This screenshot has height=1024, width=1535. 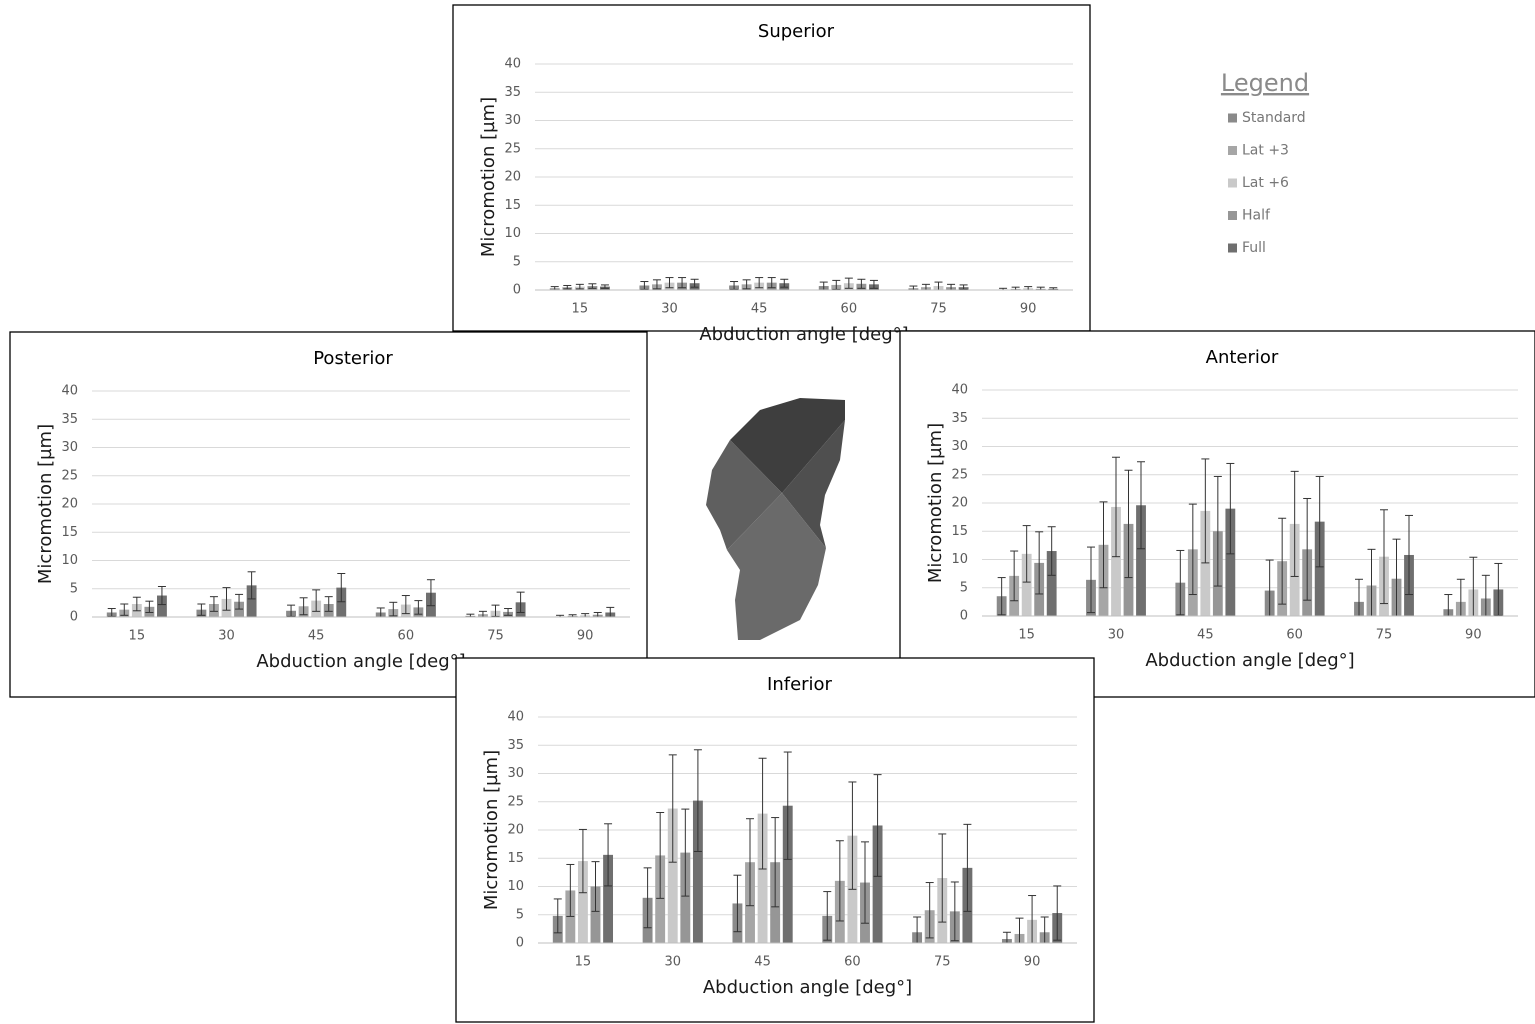 I want to click on y-tick-label: 20, so click(x=515, y=830).